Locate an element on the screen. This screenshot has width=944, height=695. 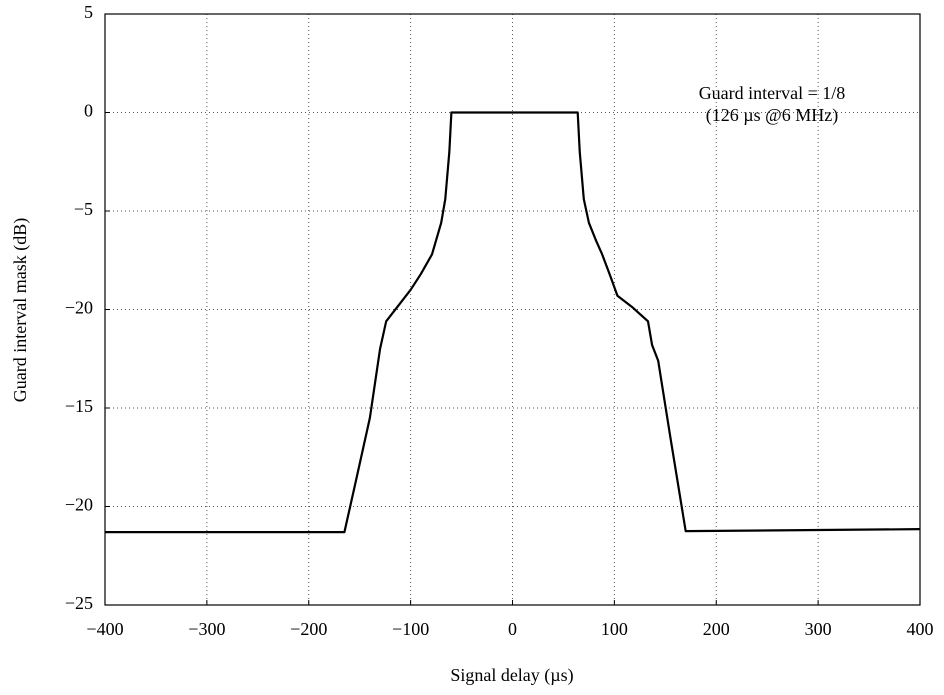
x-tick-label: −100 is located at coordinates (410, 629).